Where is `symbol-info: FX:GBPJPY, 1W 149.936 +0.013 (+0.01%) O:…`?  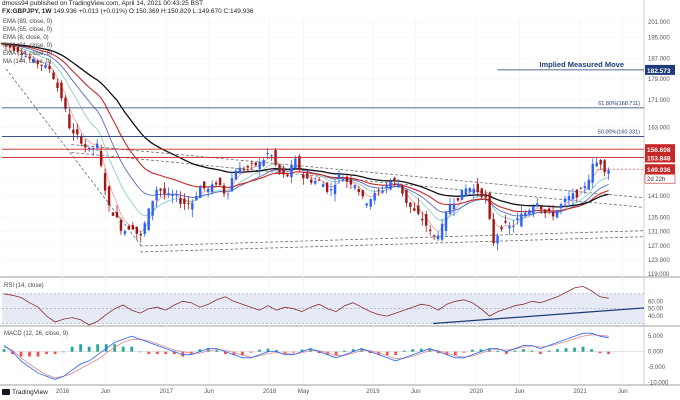
symbol-info: FX:GBPJPY, 1W 149.936 +0.013 (+0.01%) O:… is located at coordinates (128, 12).